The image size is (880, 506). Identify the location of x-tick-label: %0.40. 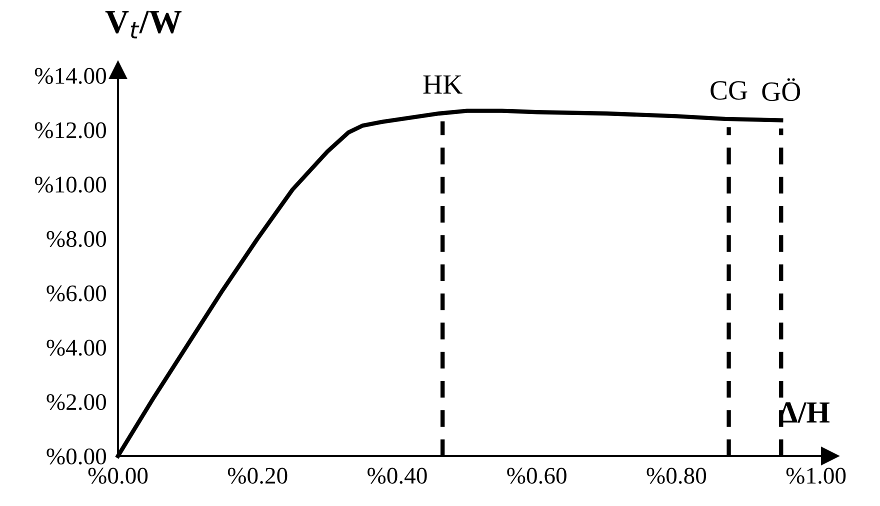
(397, 476).